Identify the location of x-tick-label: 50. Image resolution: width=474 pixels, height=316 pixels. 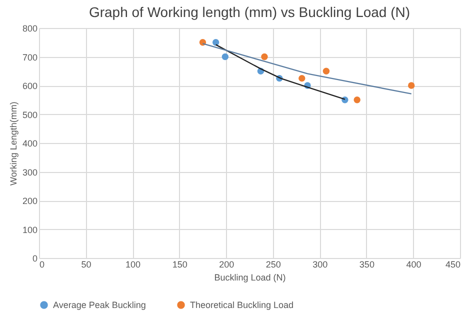
(86, 265).